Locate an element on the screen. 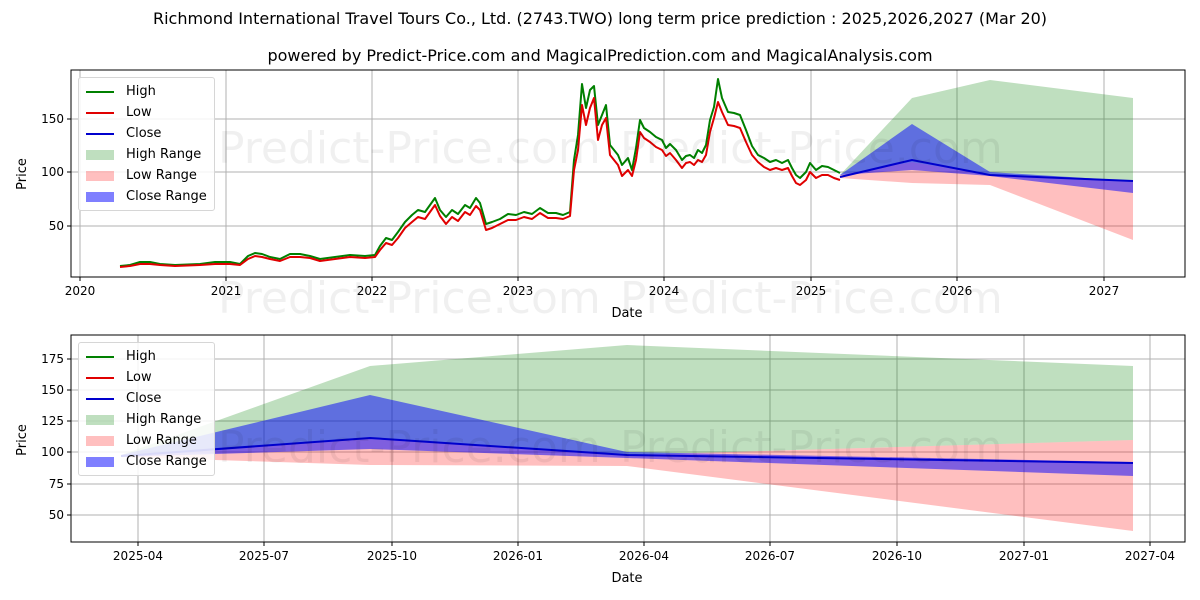  bottom-y-axis-label: Price is located at coordinates (22, 440).